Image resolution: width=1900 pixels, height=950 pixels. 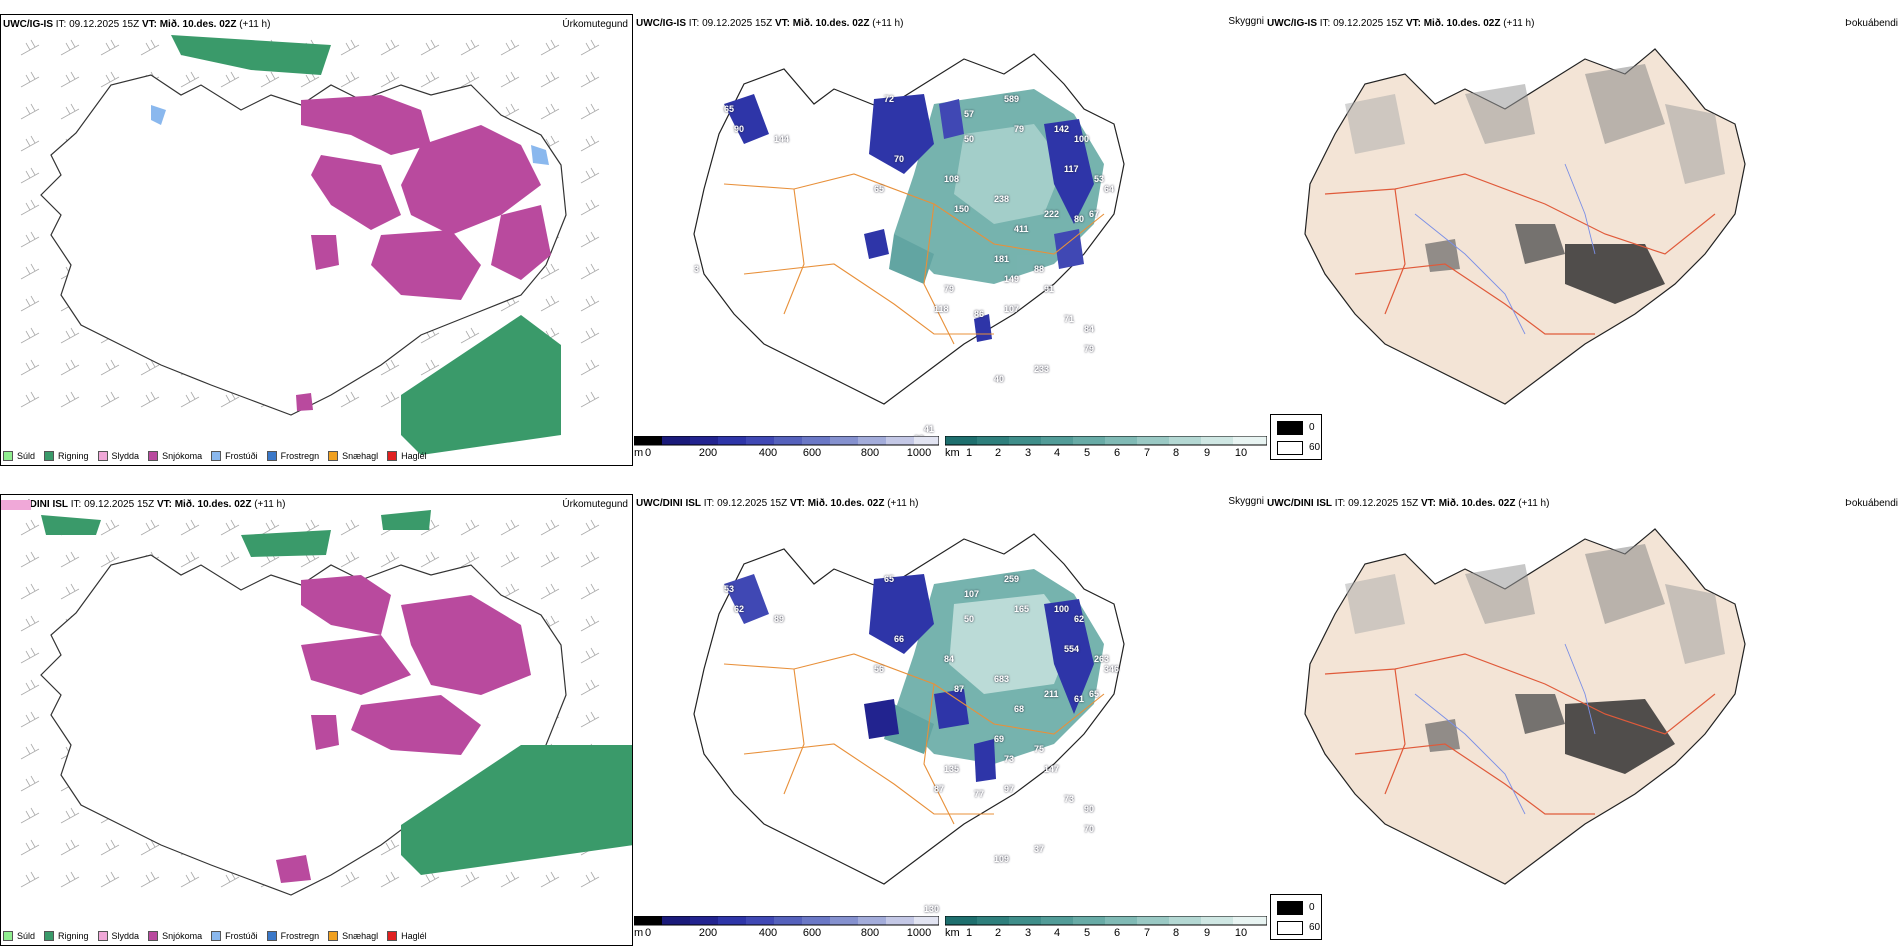 What do you see at coordinates (1296, 917) in the screenshot?
I see `fog-legend-row2: 0 60` at bounding box center [1296, 917].